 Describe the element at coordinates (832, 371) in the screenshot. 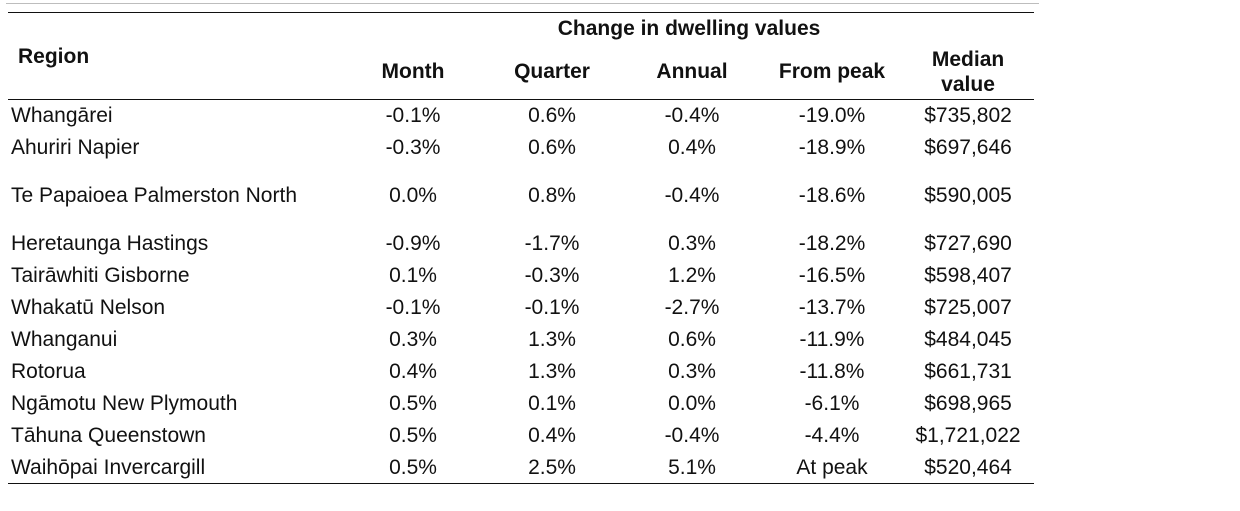

I see `from-peak-cell: -11.8%` at that location.